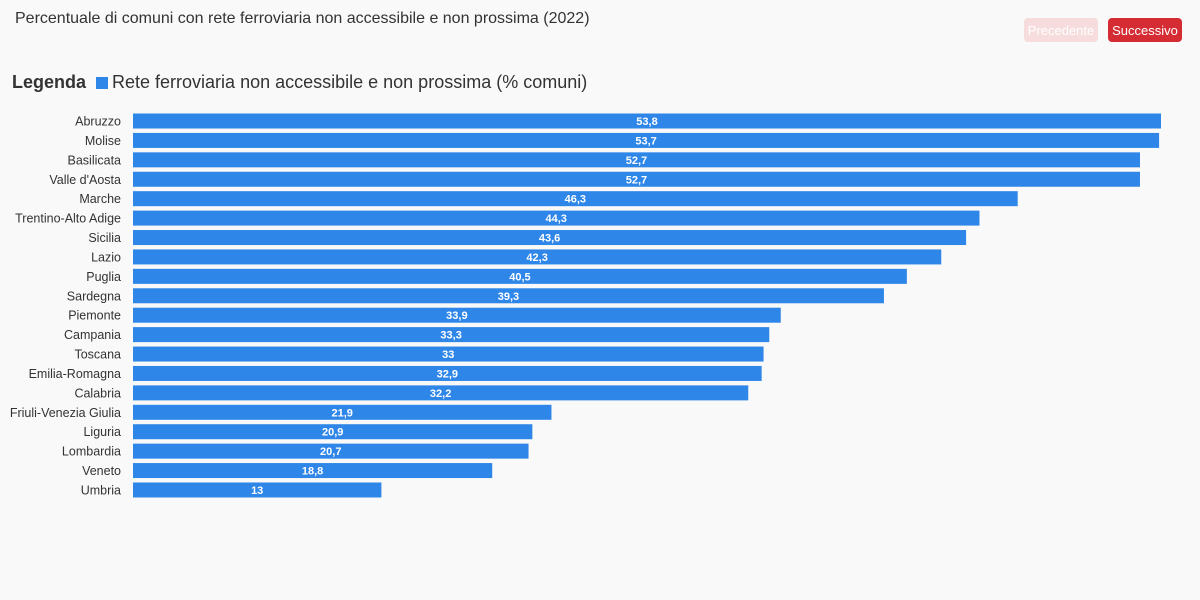 This screenshot has height=600, width=1200. I want to click on value-label: 39,3, so click(508, 297).